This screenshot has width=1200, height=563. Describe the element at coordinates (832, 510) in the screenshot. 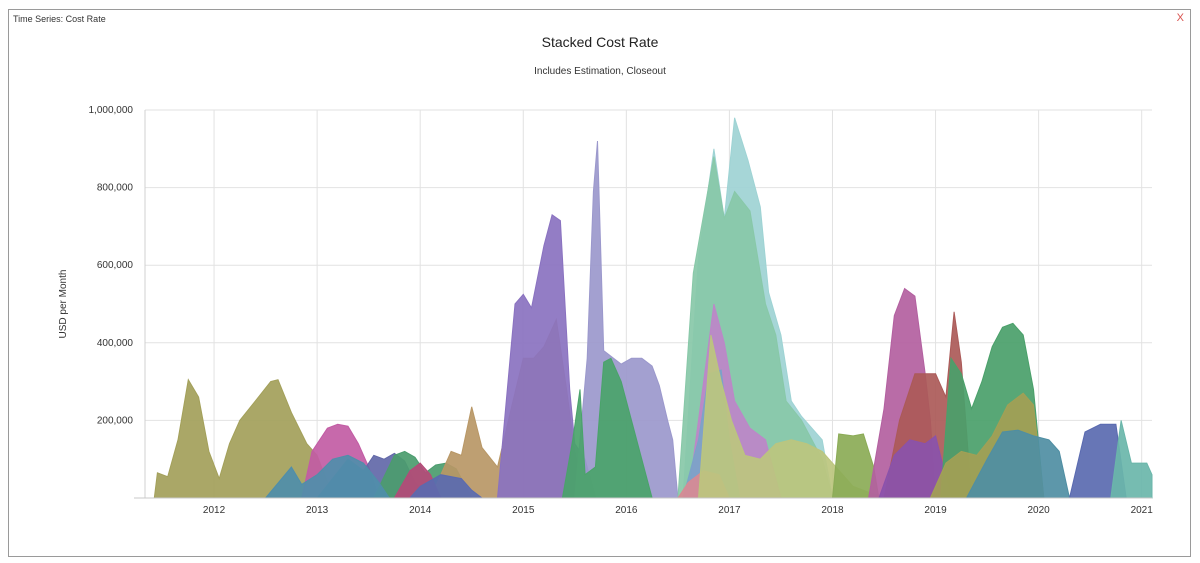

I see `x-tick-label: 2018` at that location.